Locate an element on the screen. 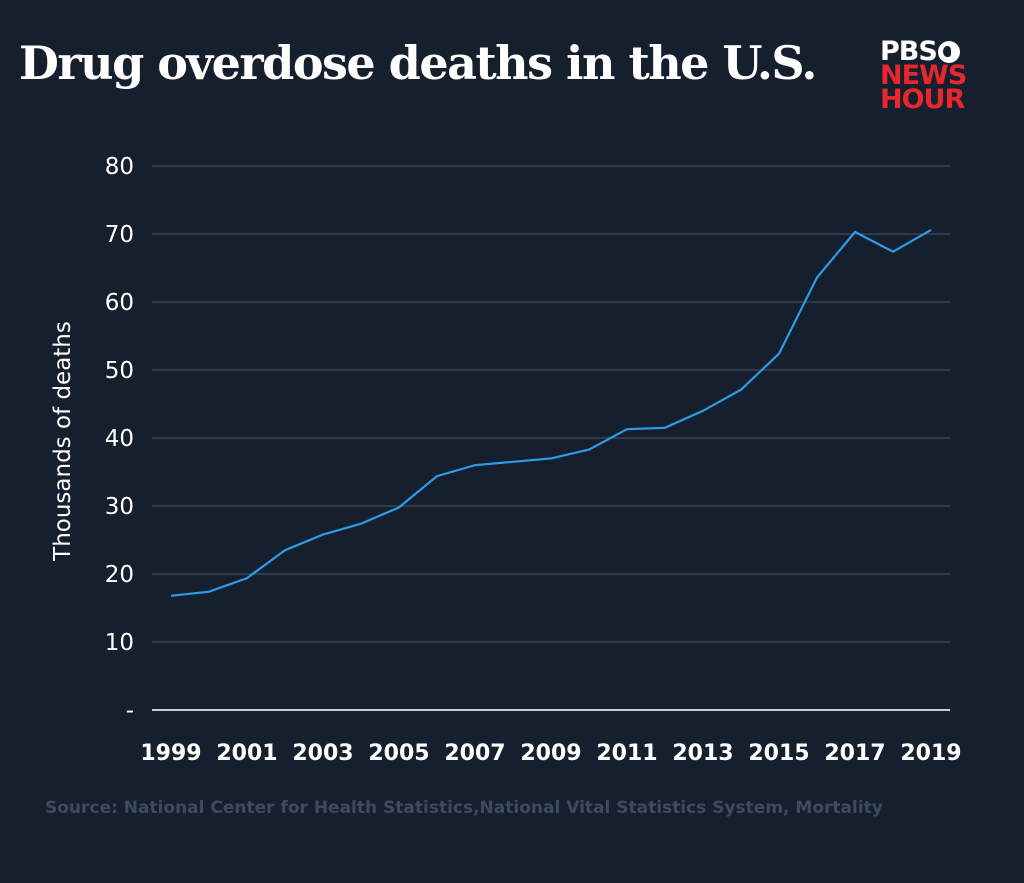 The height and width of the screenshot is (883, 1024). x-tick-label: 2013 is located at coordinates (702, 753).